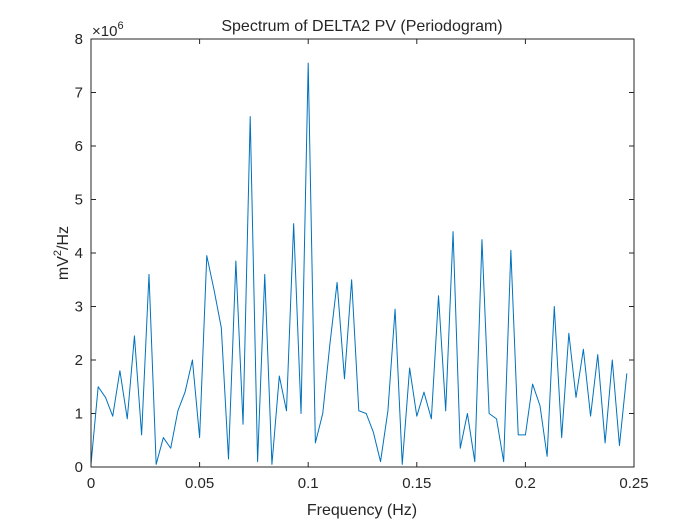 The height and width of the screenshot is (530, 700). Describe the element at coordinates (79, 200) in the screenshot. I see `y-tick-label: 5` at that location.